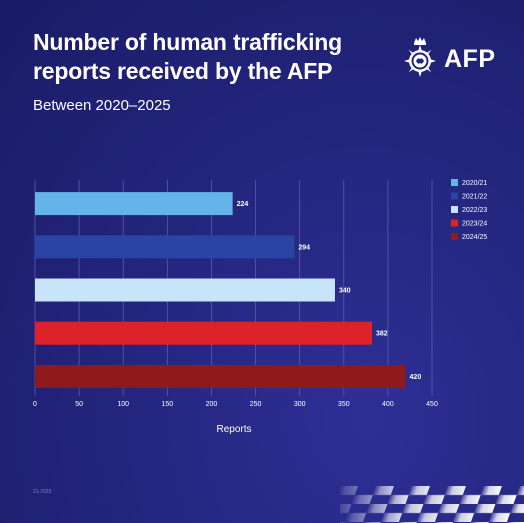 This screenshot has width=524, height=523. What do you see at coordinates (243, 204) in the screenshot?
I see `data-label: 224` at bounding box center [243, 204].